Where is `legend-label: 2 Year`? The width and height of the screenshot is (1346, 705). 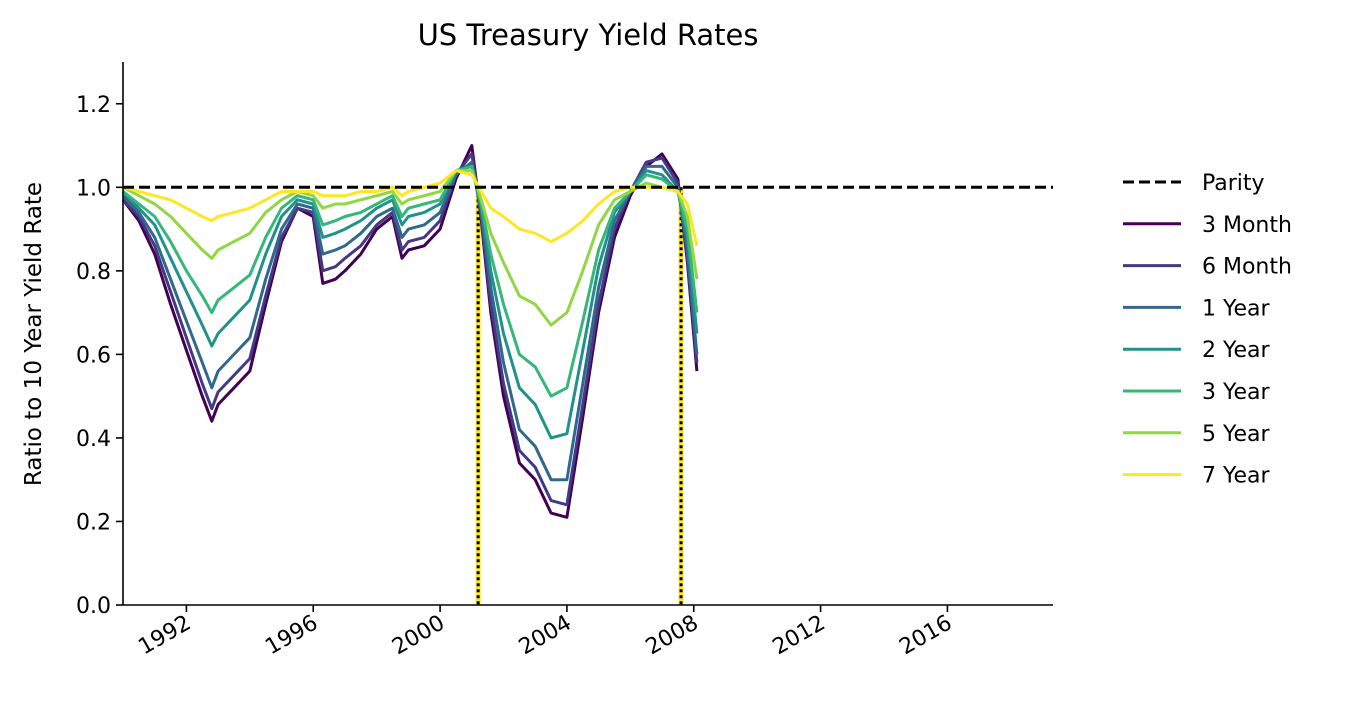
legend-label: 2 Year is located at coordinates (1236, 350).